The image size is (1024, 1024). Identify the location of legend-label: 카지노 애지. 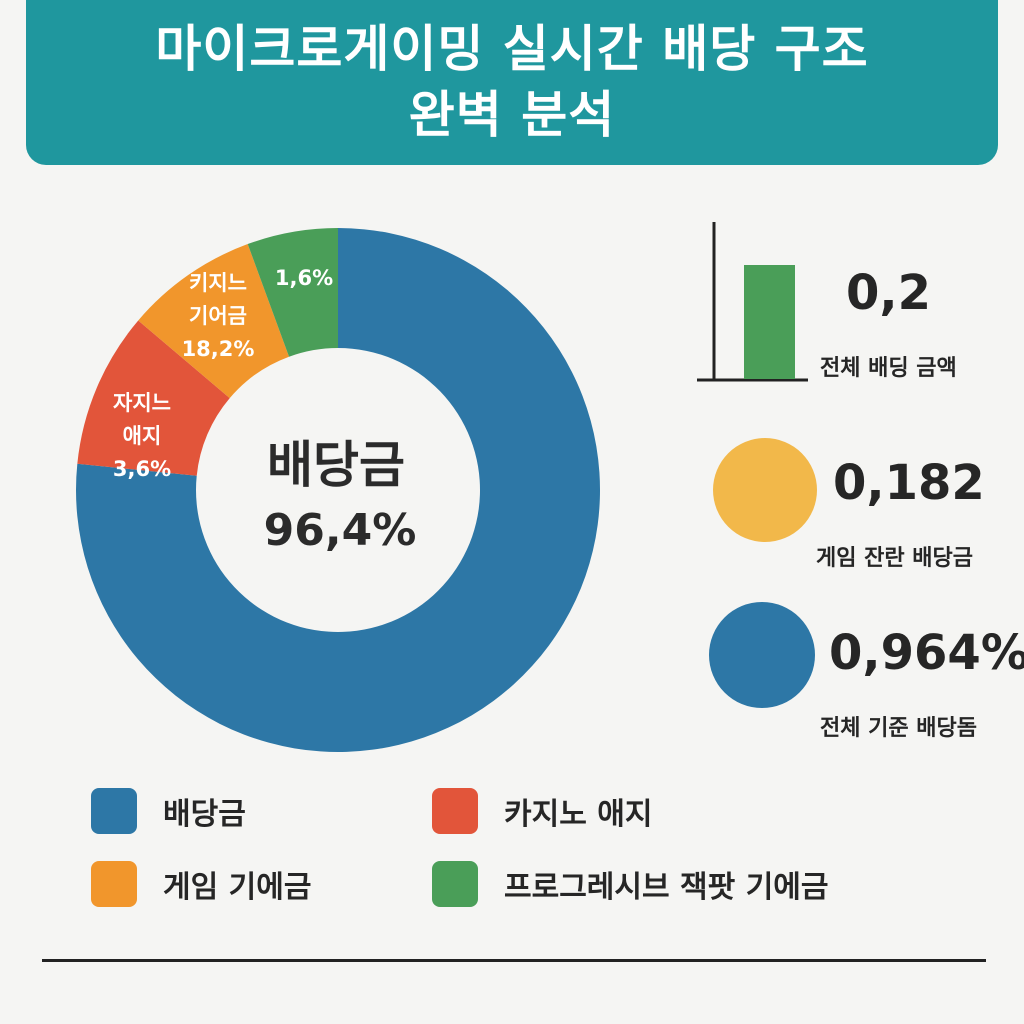
(578, 814).